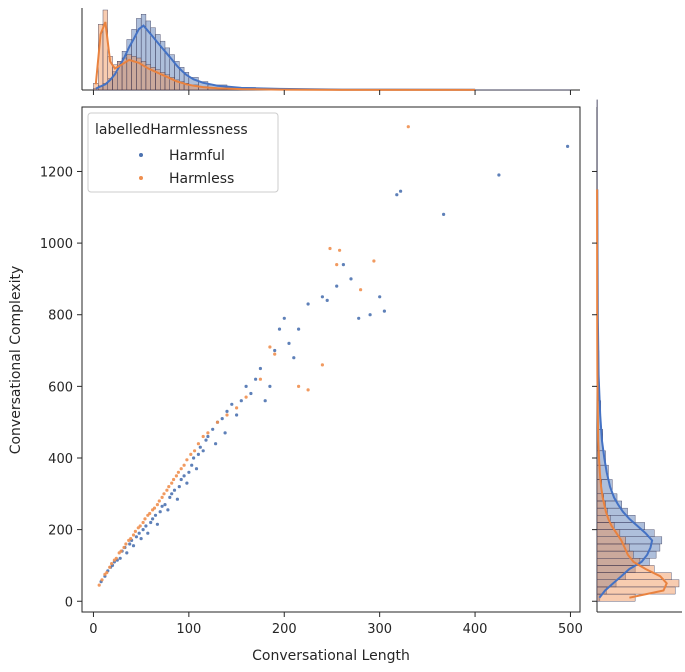  What do you see at coordinates (60, 316) in the screenshot?
I see `y-tick-label: 800` at bounding box center [60, 316].